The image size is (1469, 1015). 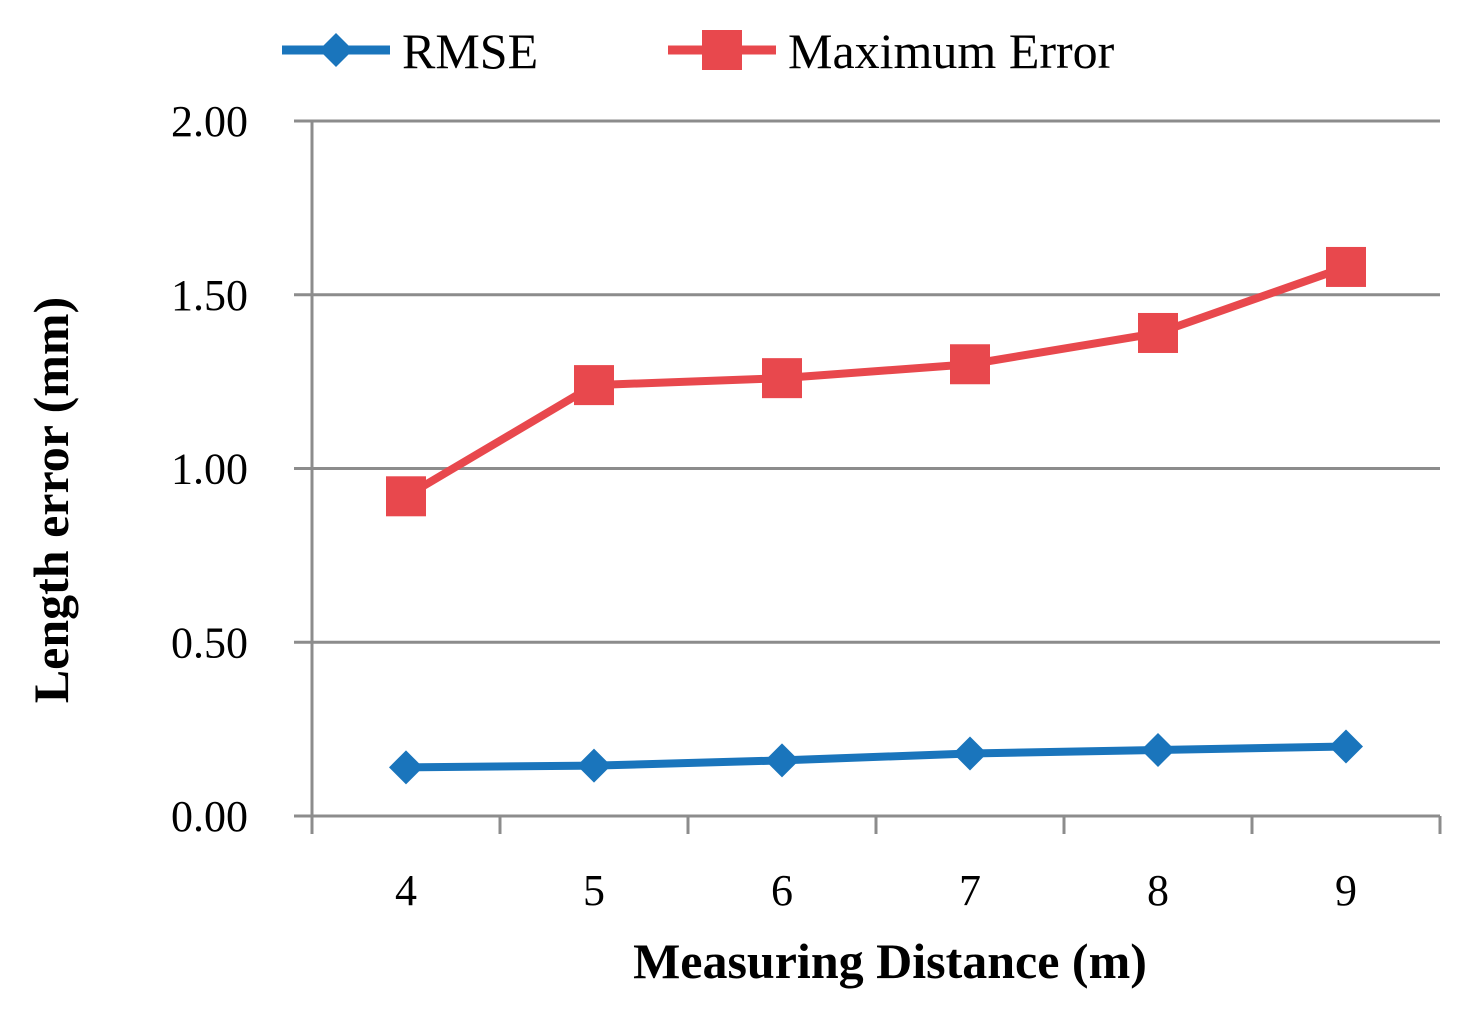 I want to click on series-line-rmse, so click(x=876, y=757).